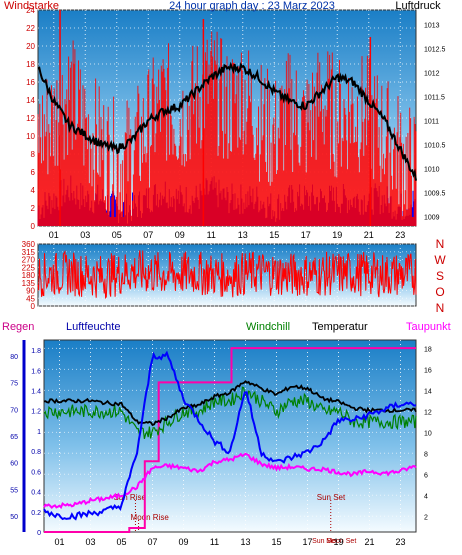 The width and height of the screenshot is (462, 555). Describe the element at coordinates (33, 190) in the screenshot. I see `y-left-tick-label: 4` at that location.